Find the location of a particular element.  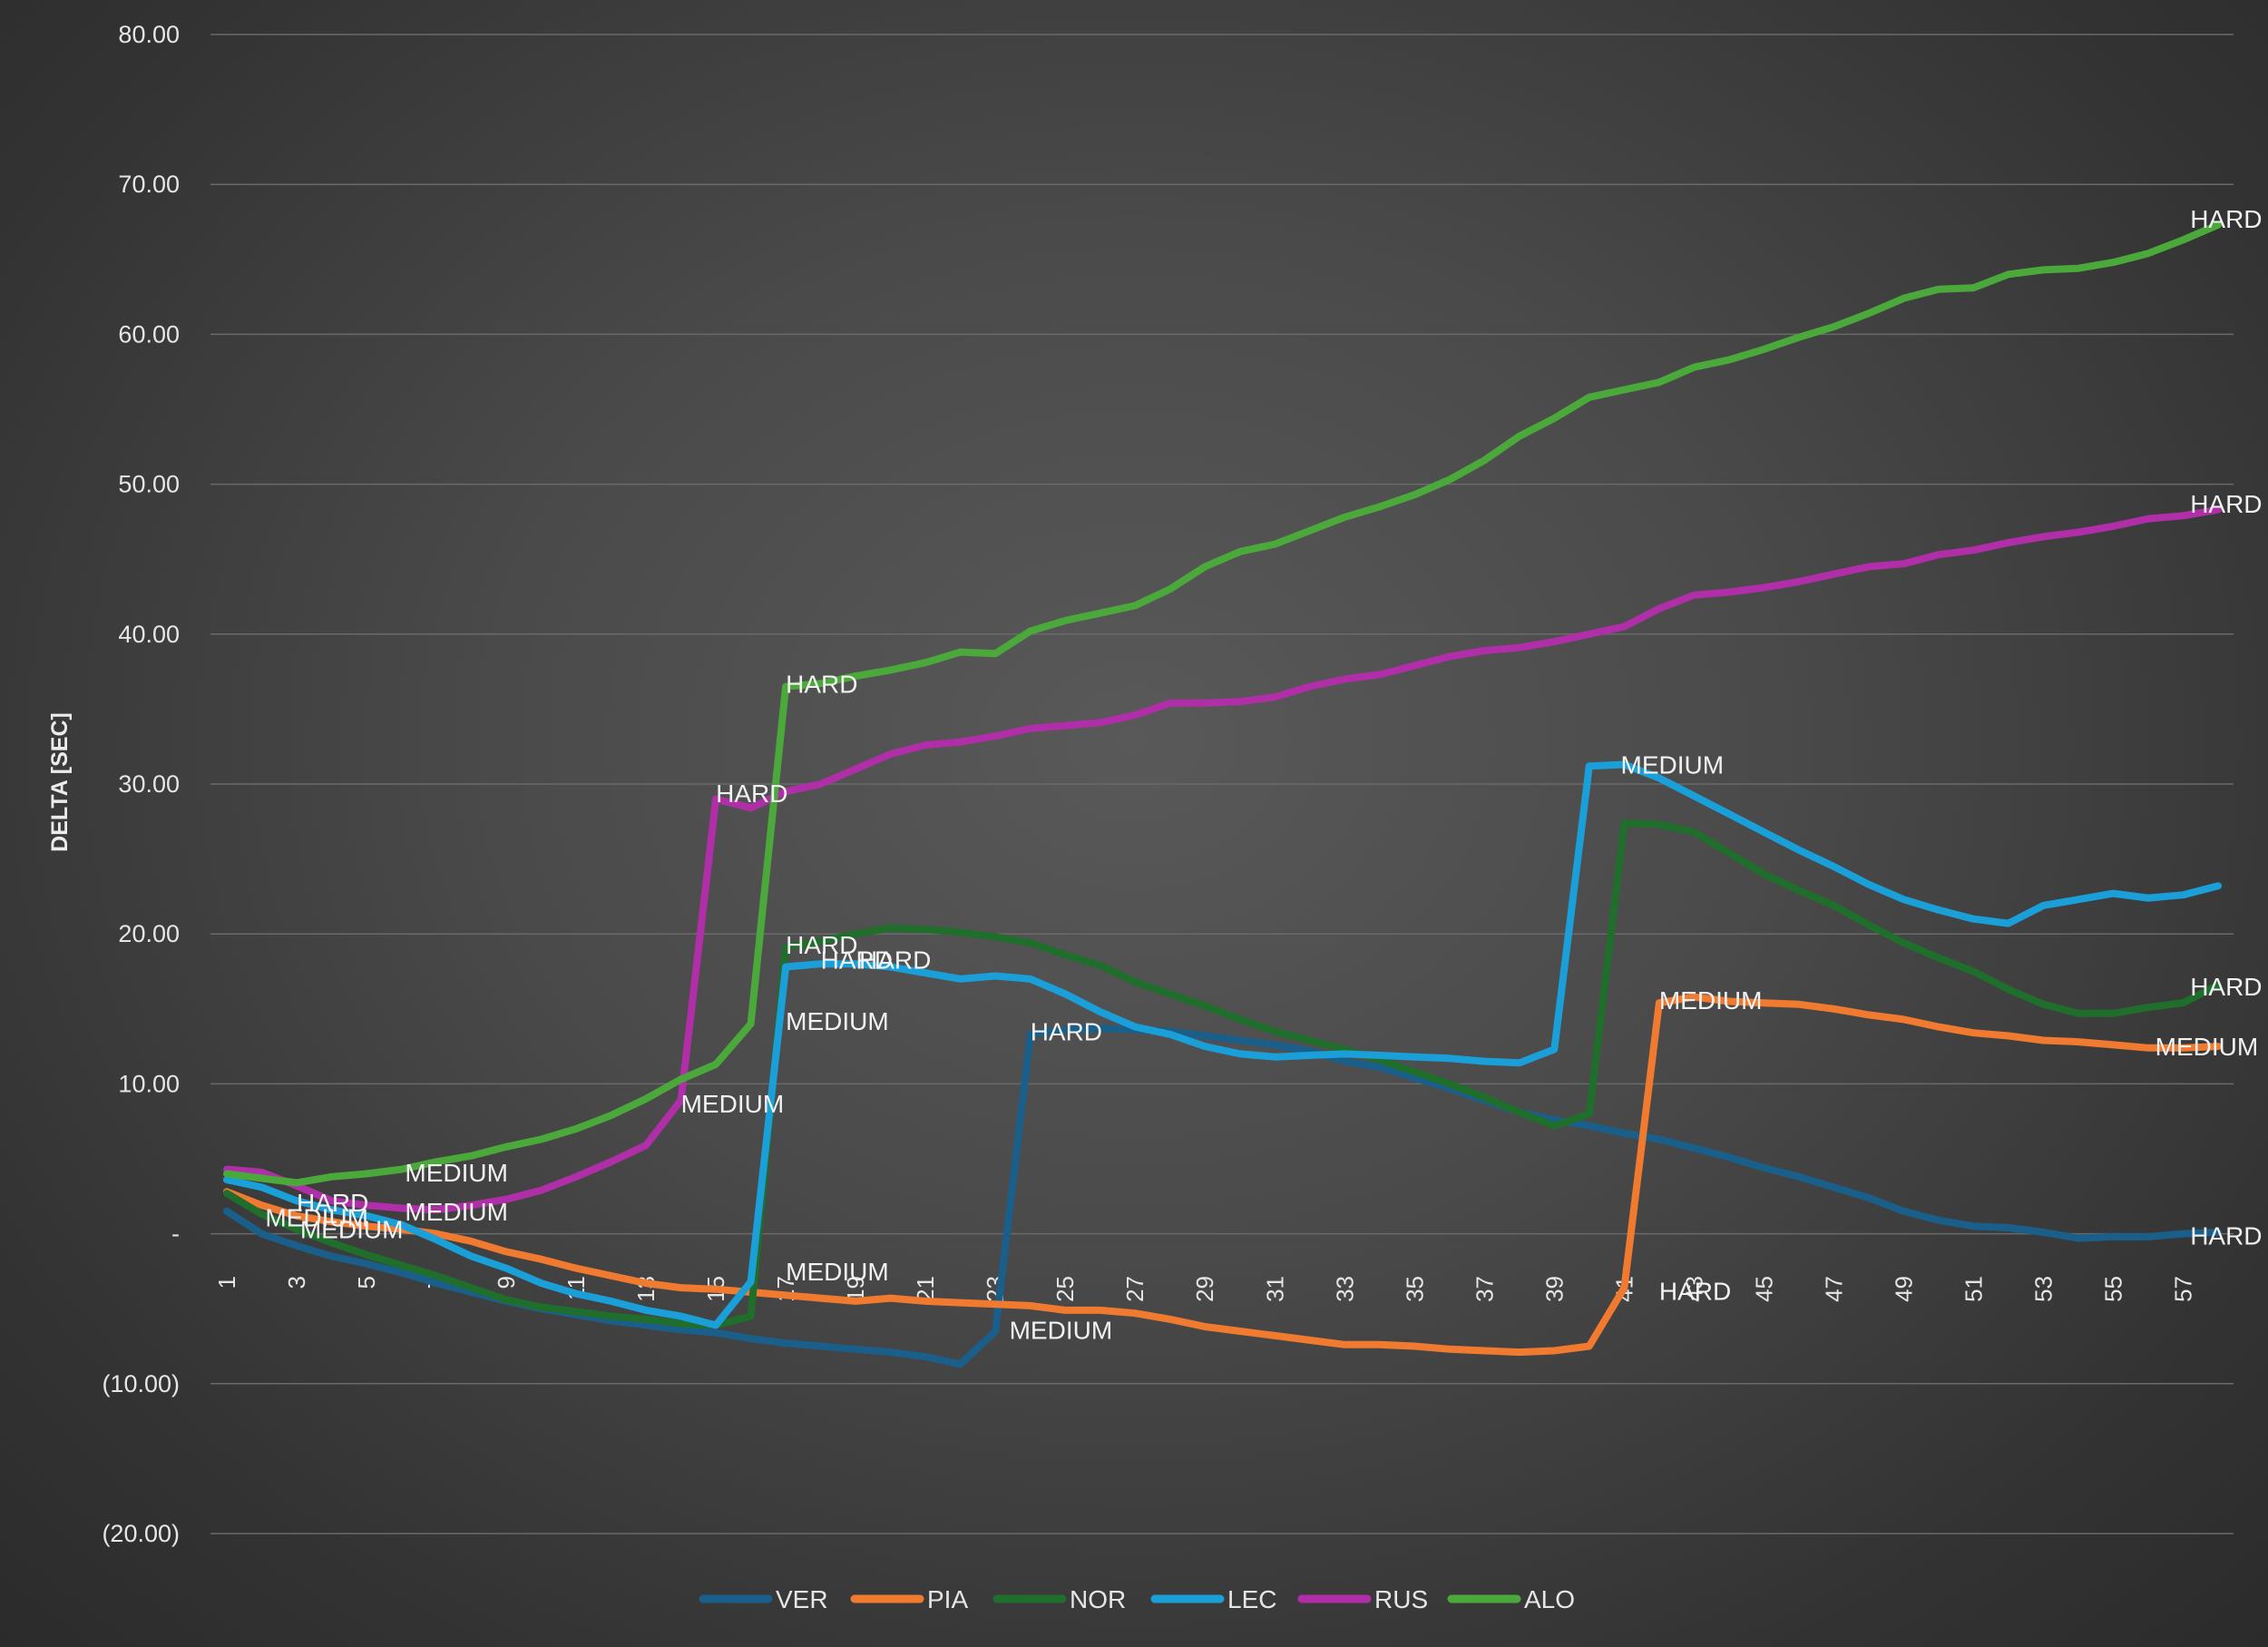

y-tick-label: 60.00 is located at coordinates (149, 334).